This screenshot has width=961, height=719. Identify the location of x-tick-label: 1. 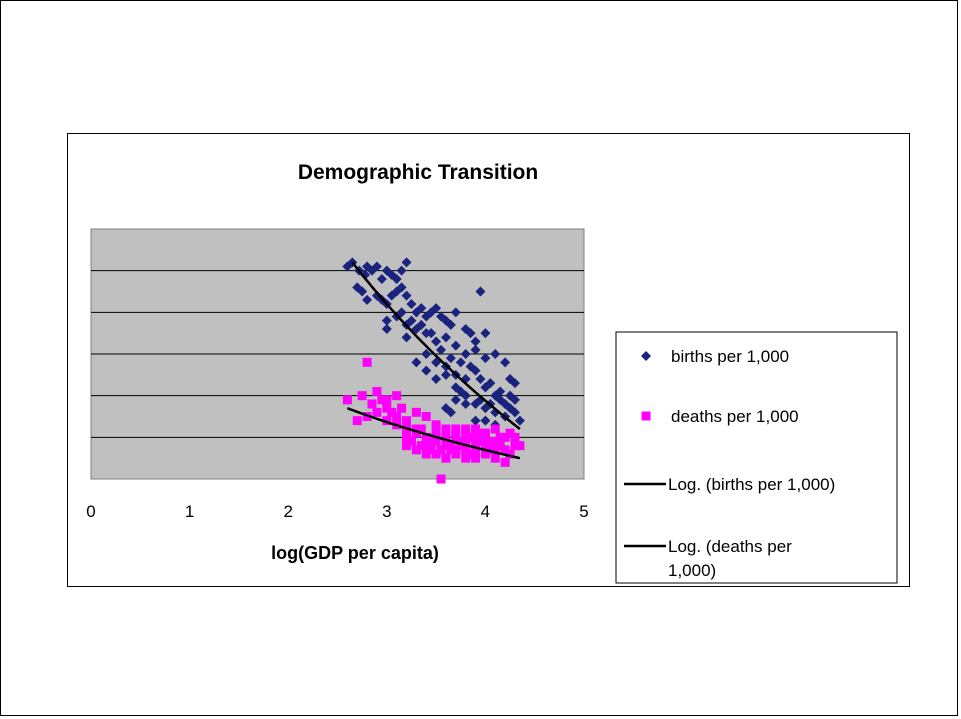
(189, 511).